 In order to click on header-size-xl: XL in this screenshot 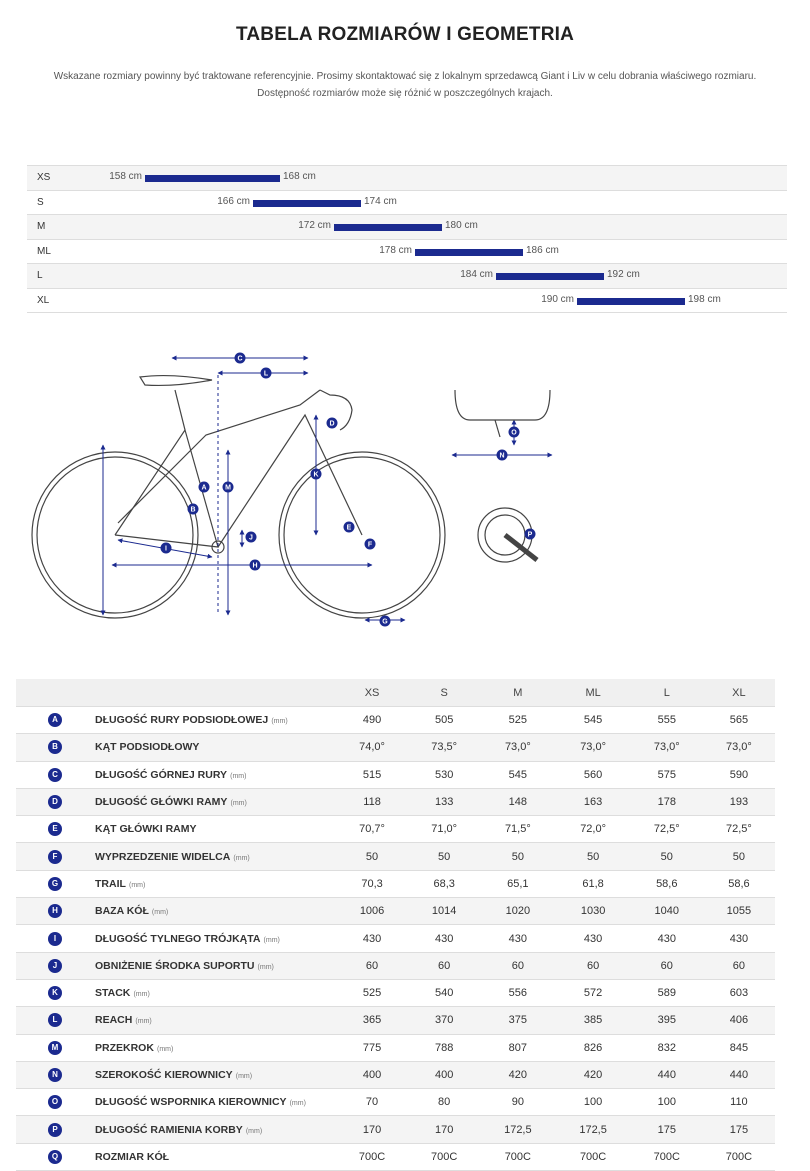, I will do `click(738, 693)`.